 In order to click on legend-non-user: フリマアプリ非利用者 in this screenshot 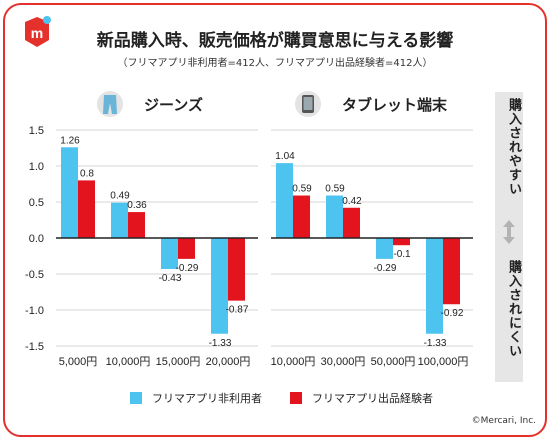, I will do `click(196, 398)`.